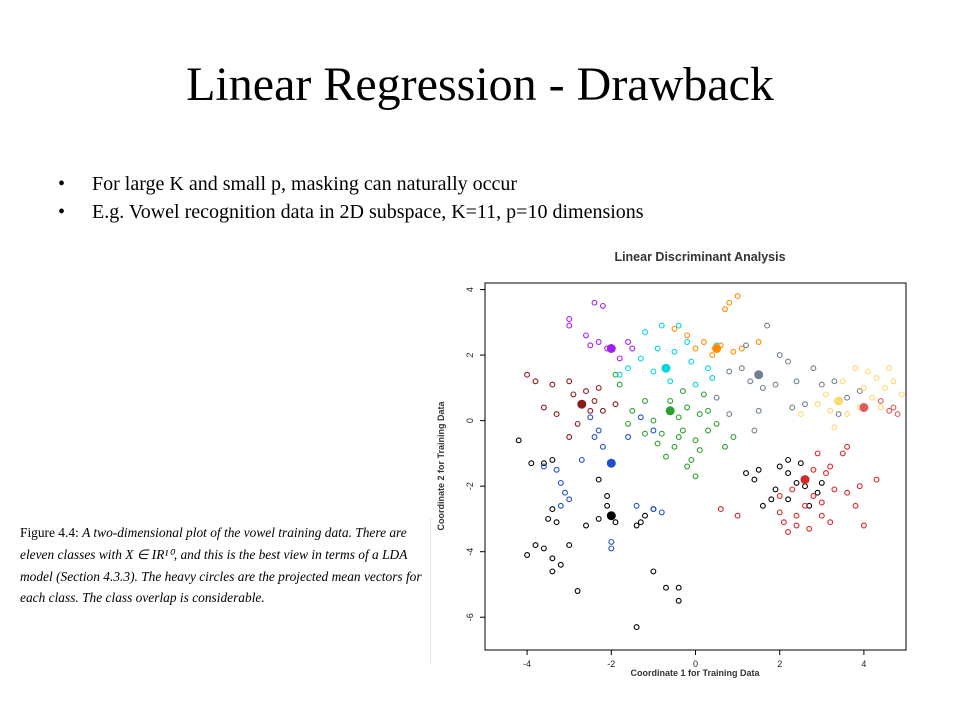 The image size is (960, 720). I want to click on x-tick-label: -4, so click(527, 664).